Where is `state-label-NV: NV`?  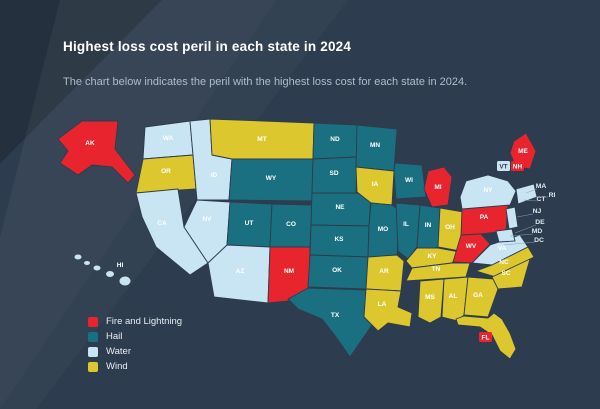
state-label-NV: NV is located at coordinates (207, 219).